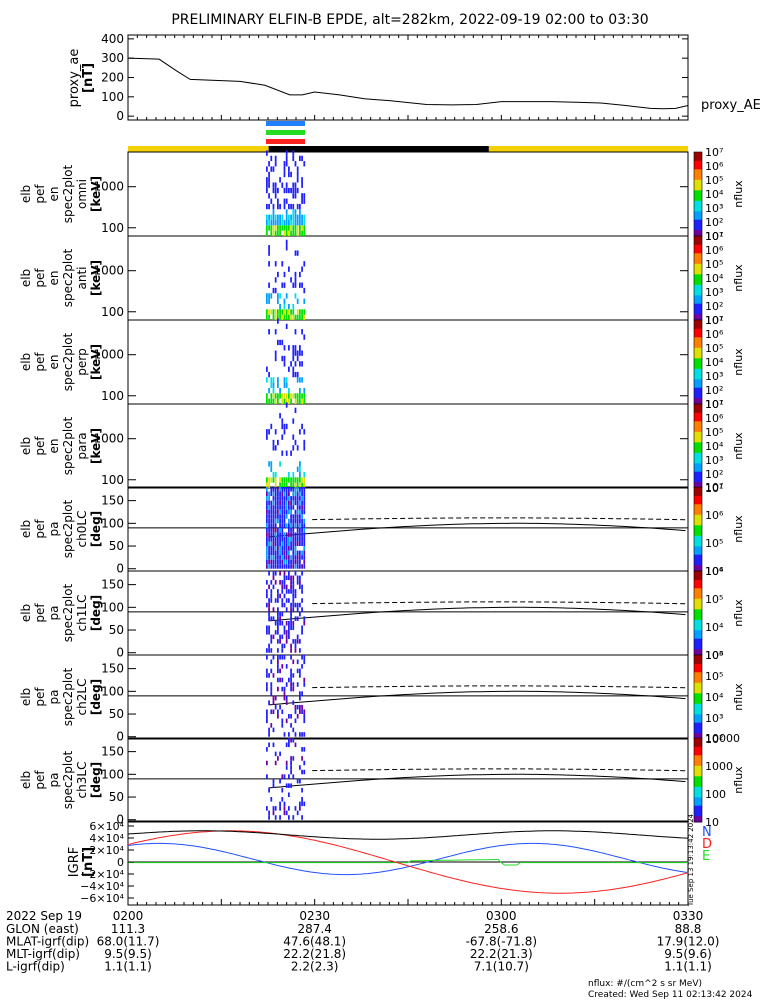  Describe the element at coordinates (714, 488) in the screenshot. I see `colorbar-tick-label: 10¹` at that location.